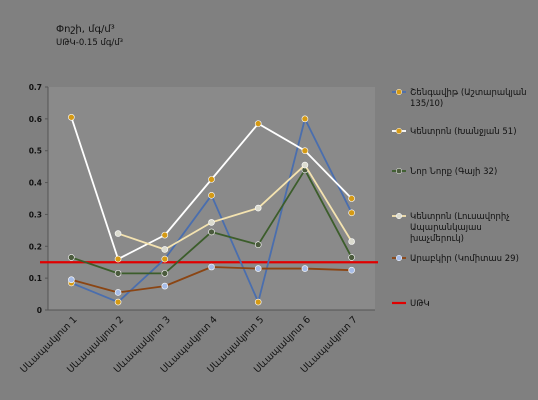  What do you see at coordinates (35, 183) in the screenshot?
I see `y-tick-label: 0.4` at bounding box center [35, 183].